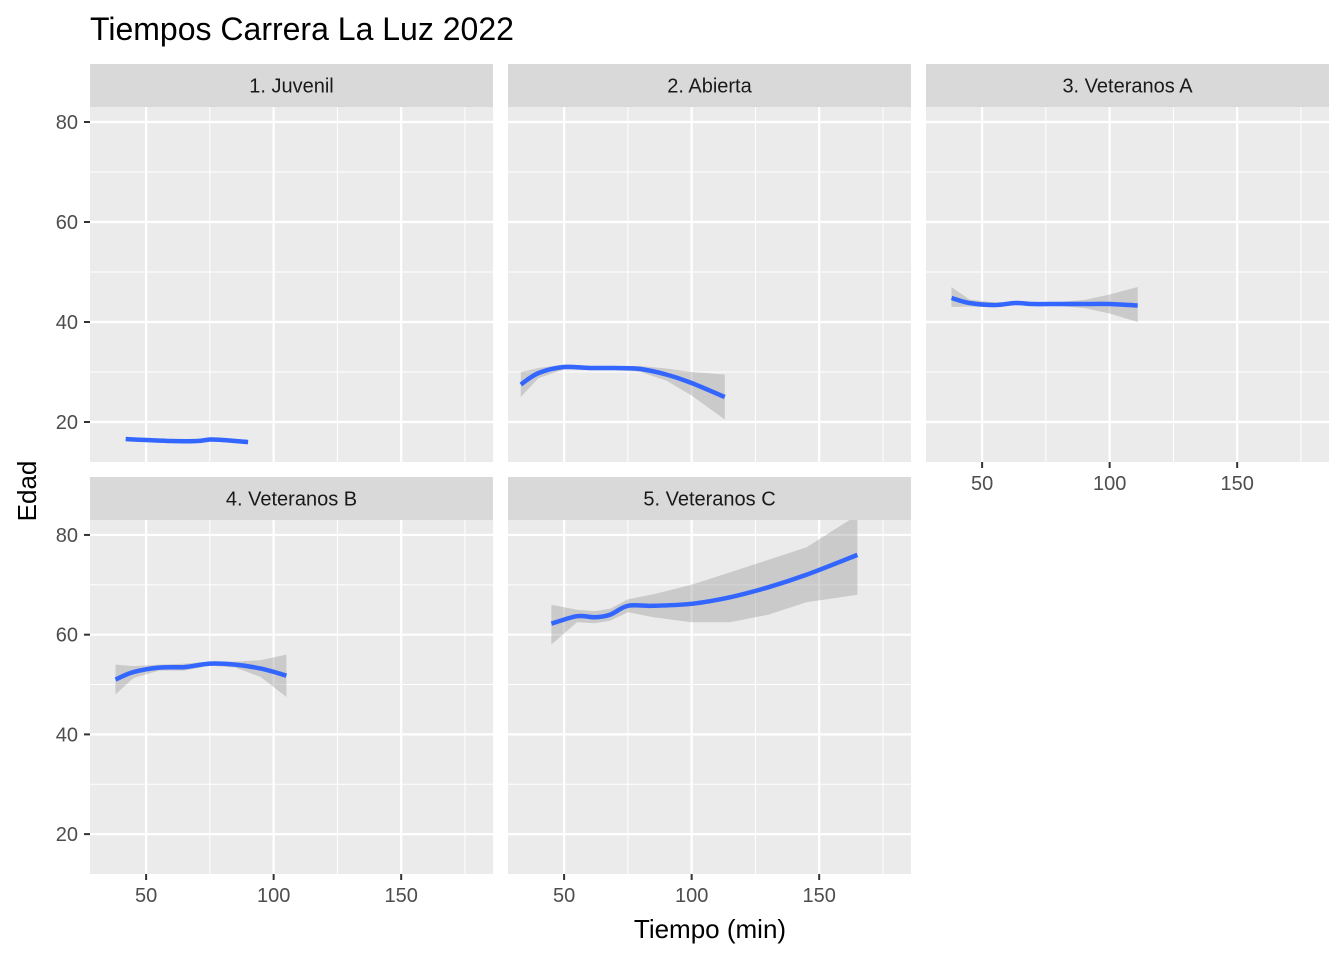  Describe the element at coordinates (302, 29) in the screenshot. I see `chart-title: Tiempos Carrera La Luz 2022` at that location.